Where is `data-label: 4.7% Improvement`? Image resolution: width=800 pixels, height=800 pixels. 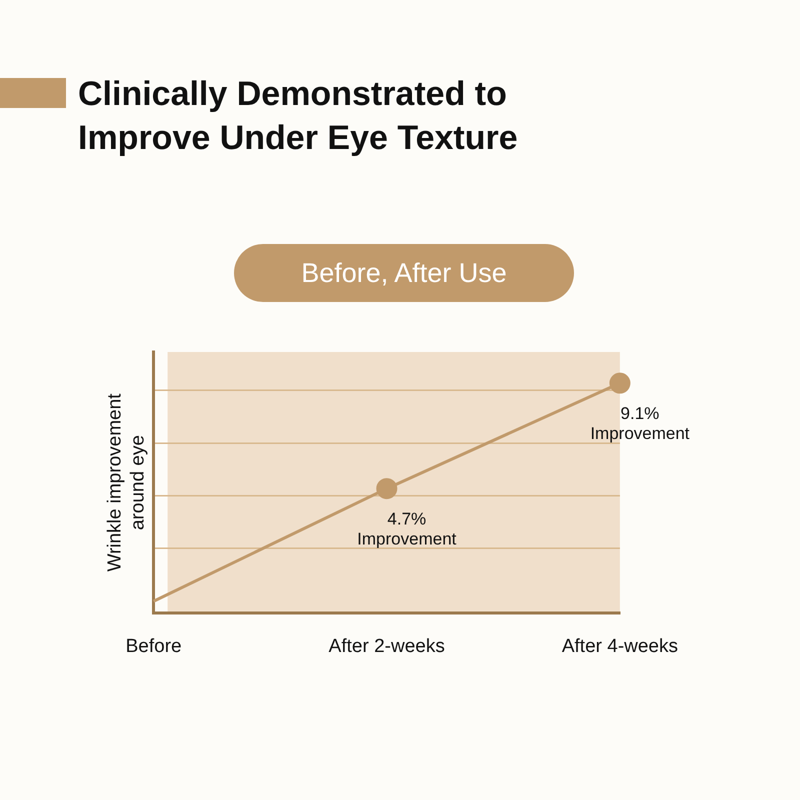 data-label: 4.7% Improvement is located at coordinates (407, 529).